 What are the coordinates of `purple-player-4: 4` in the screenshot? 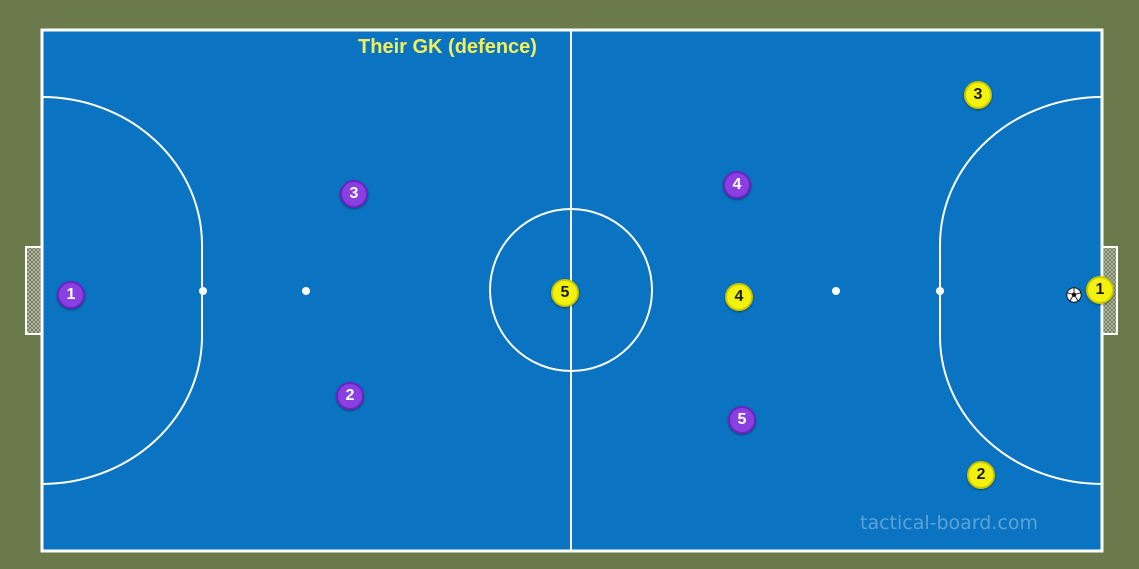 It's located at (737, 185).